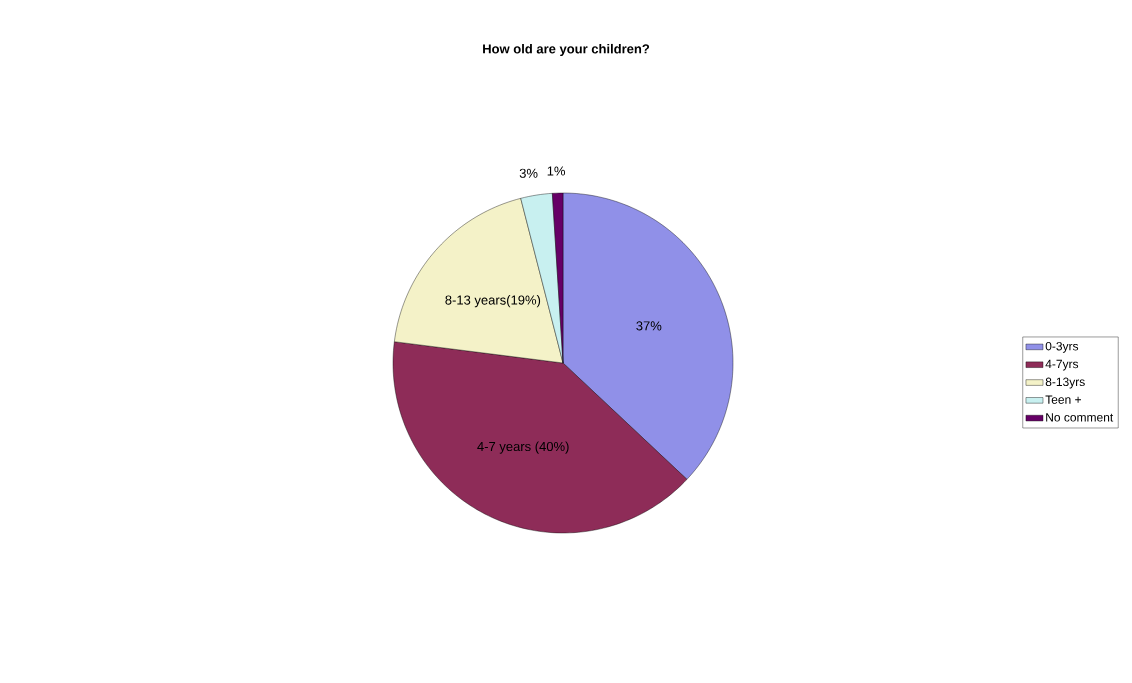 This screenshot has height=683, width=1132. Describe the element at coordinates (556, 171) in the screenshot. I see `data-label: 1%` at that location.